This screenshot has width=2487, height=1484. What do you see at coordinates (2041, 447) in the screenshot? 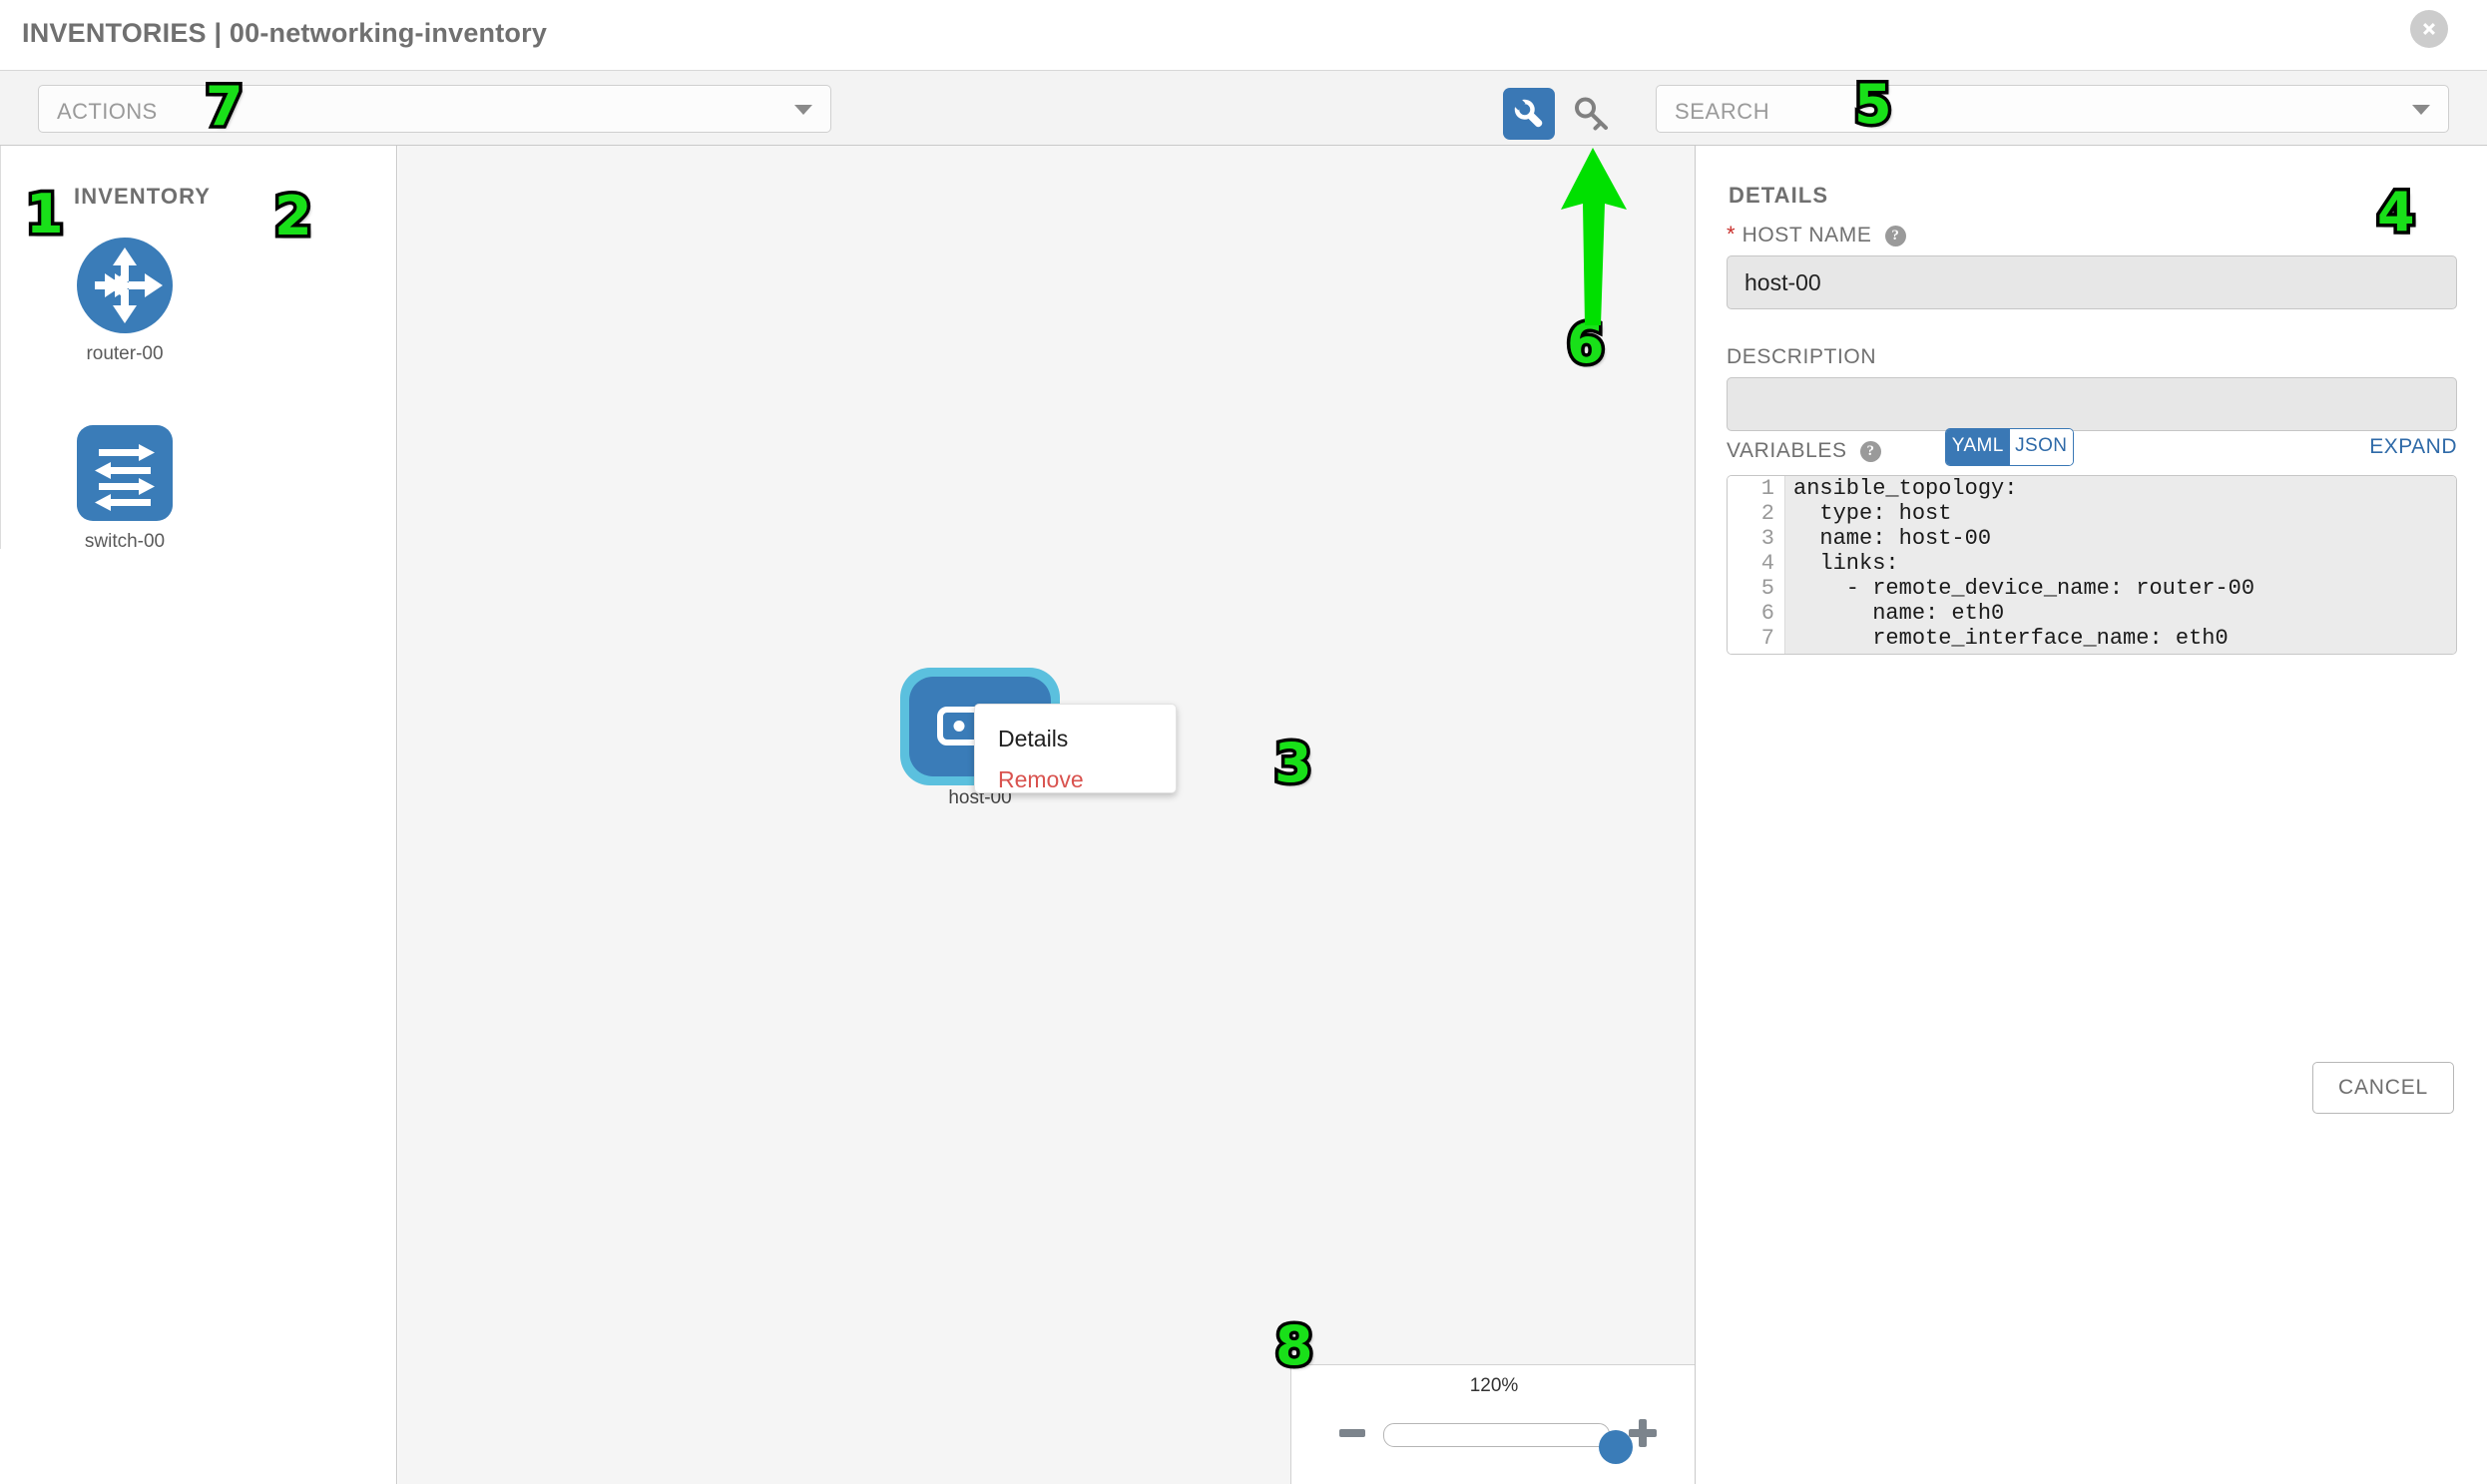
I see `toggle-json: JSON` at bounding box center [2041, 447].